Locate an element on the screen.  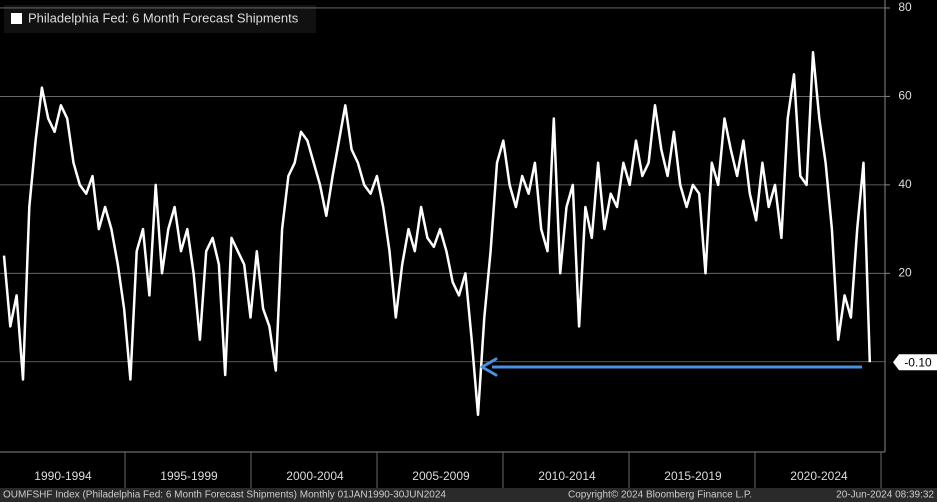
y-tick-label: 40 is located at coordinates (905, 184).